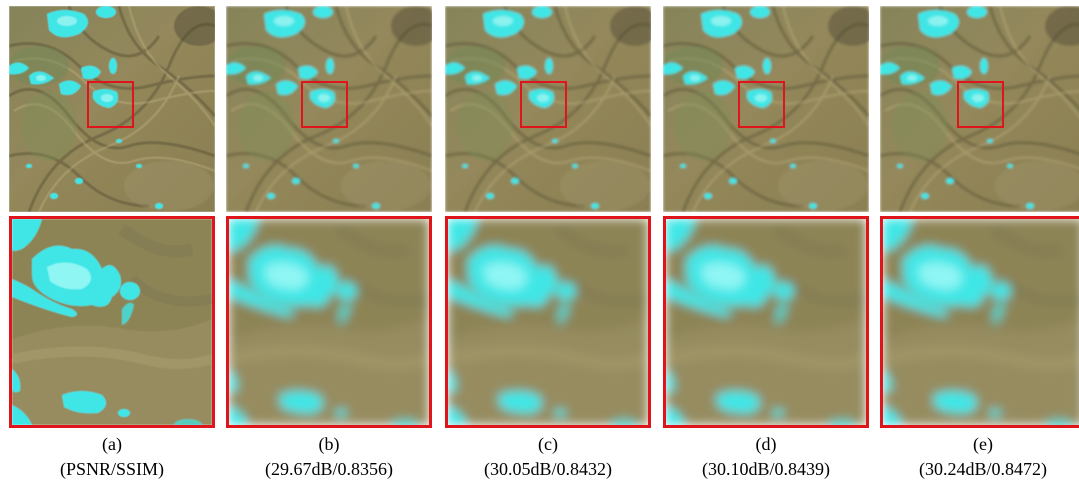 This screenshot has width=1079, height=483. I want to click on overview-image-d, so click(766, 109).